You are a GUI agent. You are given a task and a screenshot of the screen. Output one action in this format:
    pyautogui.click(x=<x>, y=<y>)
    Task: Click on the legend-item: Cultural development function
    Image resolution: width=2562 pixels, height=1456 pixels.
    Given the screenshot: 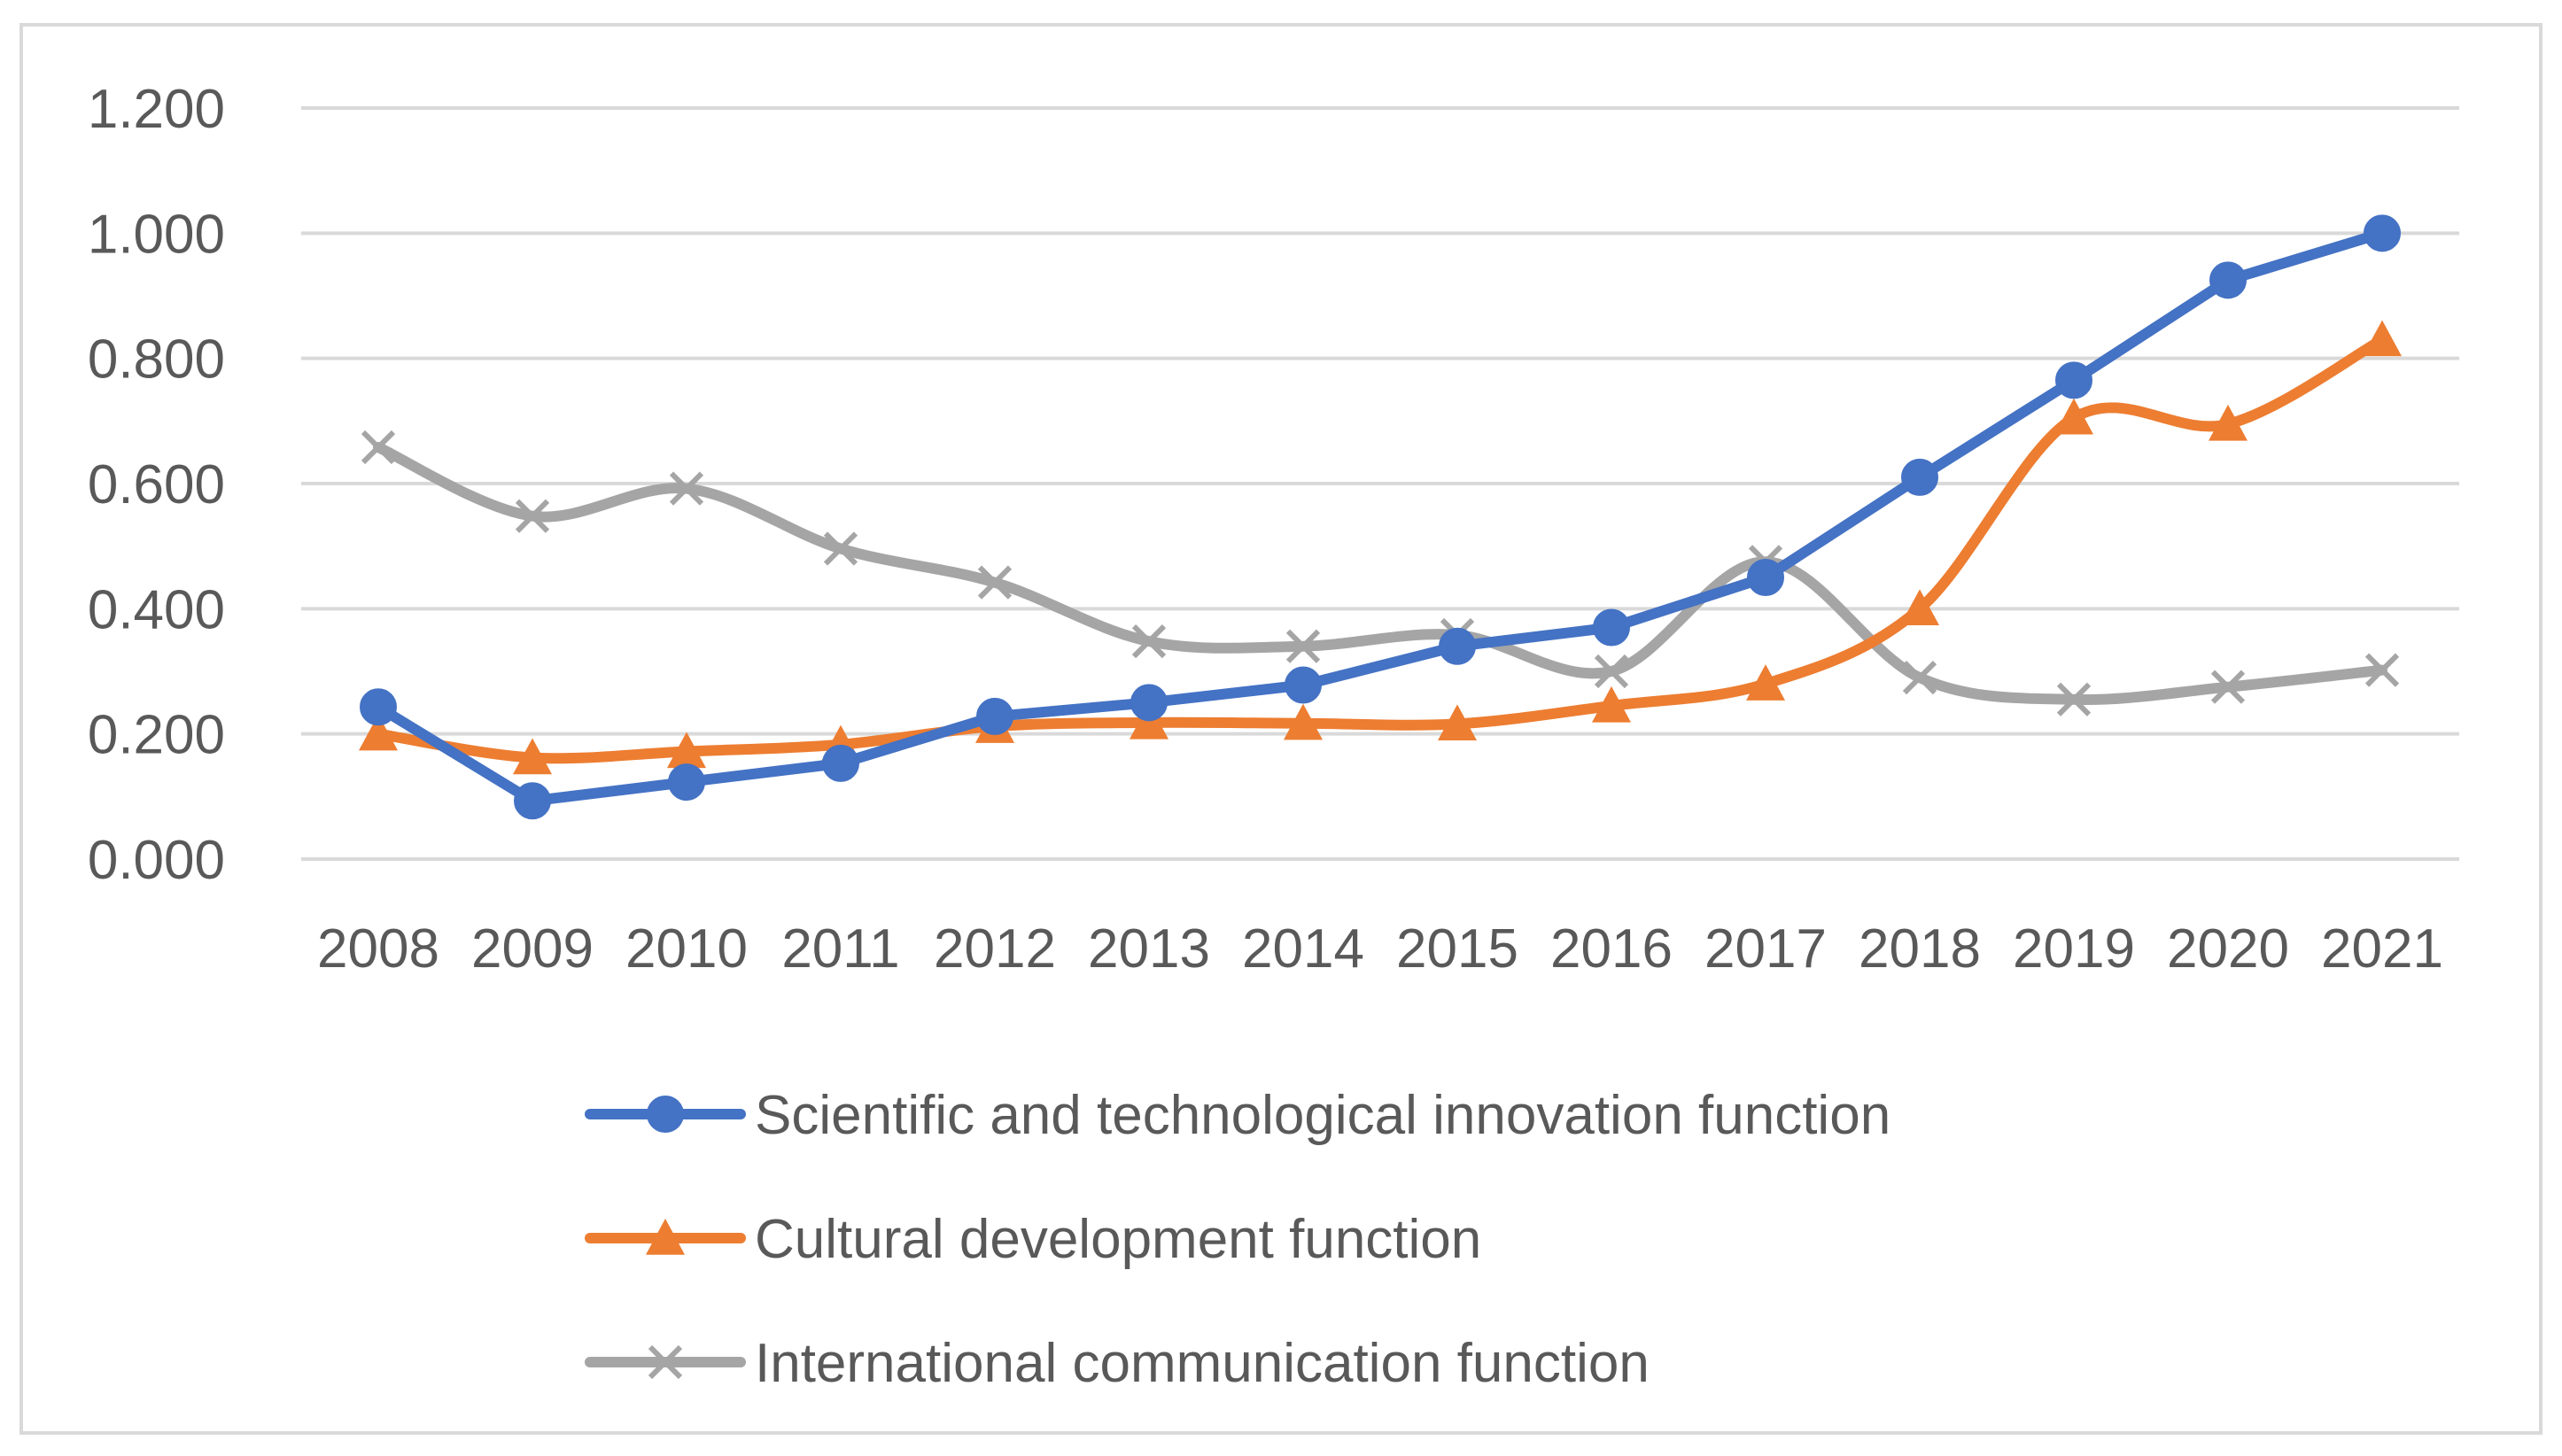 What is the action you would take?
    pyautogui.click(x=1033, y=1239)
    